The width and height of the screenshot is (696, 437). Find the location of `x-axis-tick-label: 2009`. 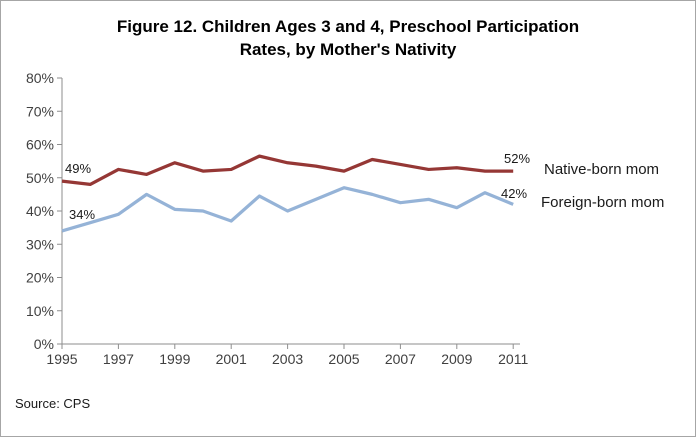

x-axis-tick-label: 2009 is located at coordinates (456, 359).